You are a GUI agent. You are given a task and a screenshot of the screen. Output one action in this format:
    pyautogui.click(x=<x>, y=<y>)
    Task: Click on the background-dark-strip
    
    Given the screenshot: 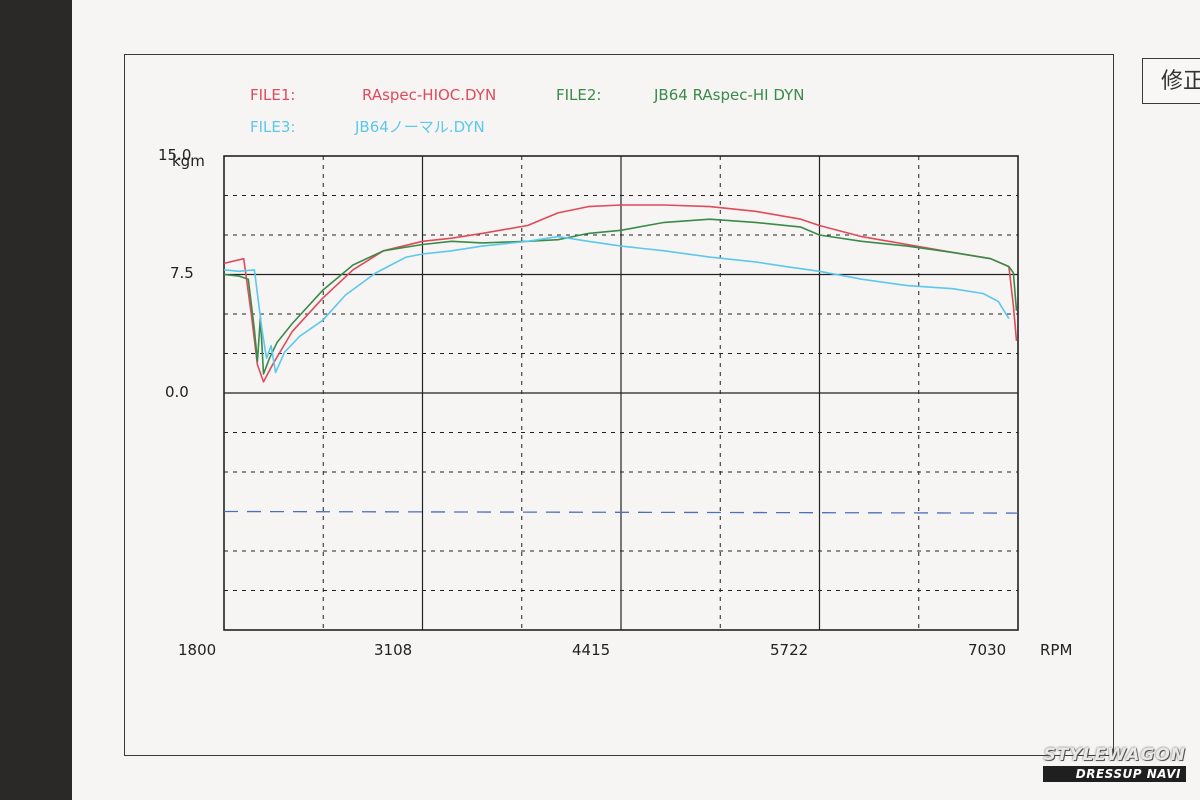 What is the action you would take?
    pyautogui.click(x=36, y=400)
    